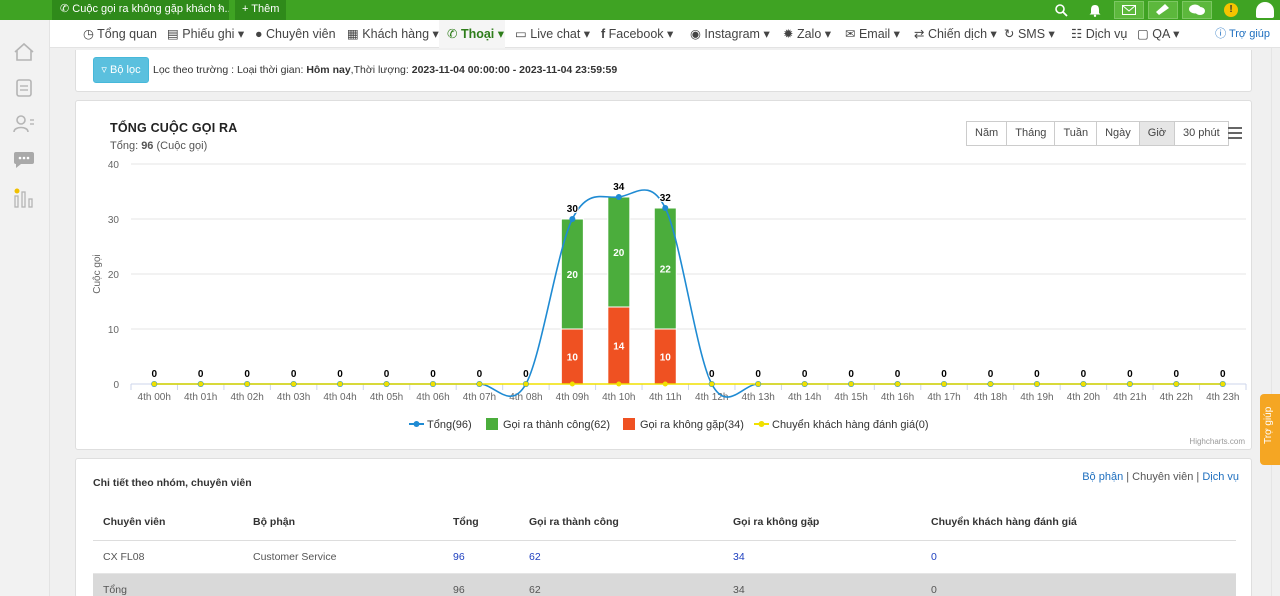 This screenshot has height=596, width=1280. I want to click on close-icon: ×, so click(220, 8).